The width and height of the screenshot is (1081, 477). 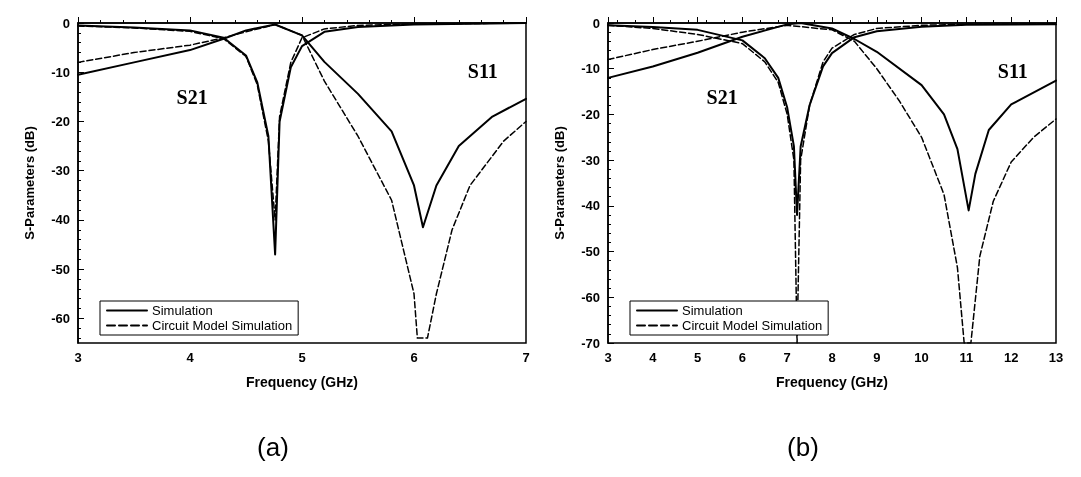 What do you see at coordinates (803, 447) in the screenshot?
I see `text: (b)` at bounding box center [803, 447].